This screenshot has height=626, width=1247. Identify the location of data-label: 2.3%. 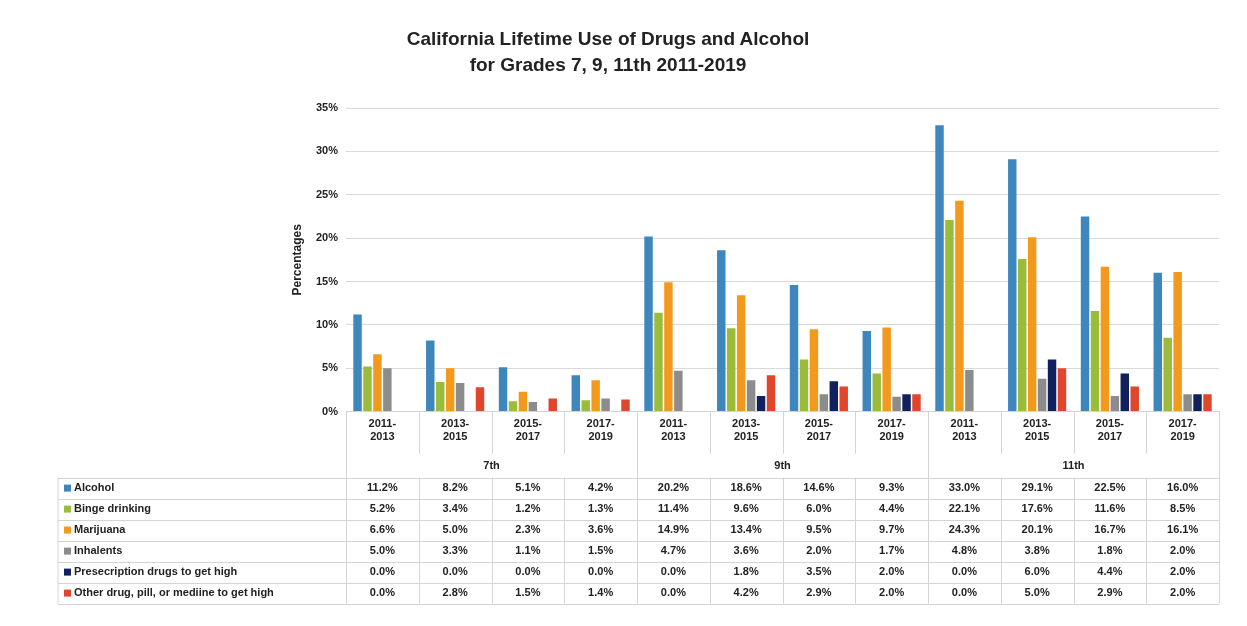
(528, 529).